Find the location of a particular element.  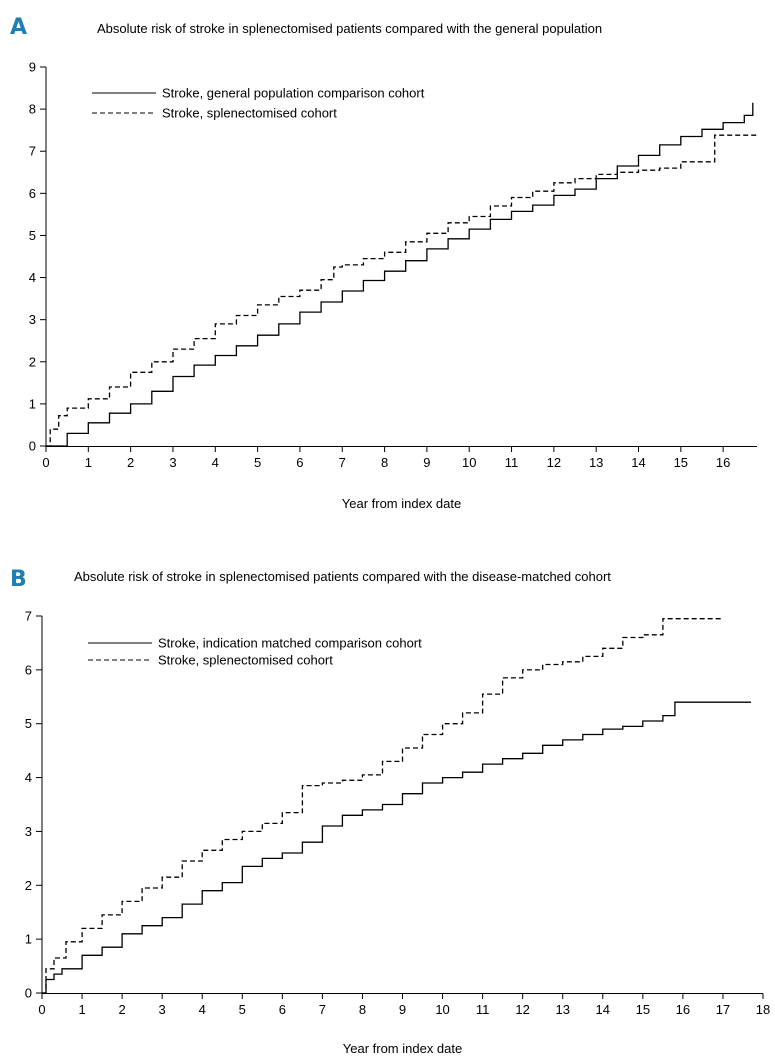

x-tick-label: 17 is located at coordinates (723, 1009).